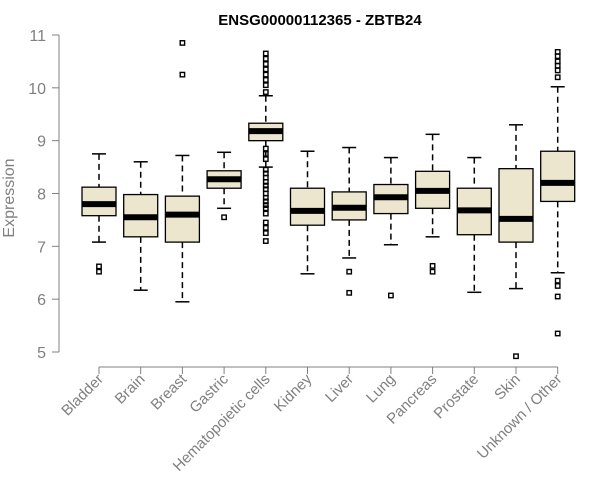 The width and height of the screenshot is (600, 500). Describe the element at coordinates (41, 142) in the screenshot. I see `y-tick-label: 9` at that location.